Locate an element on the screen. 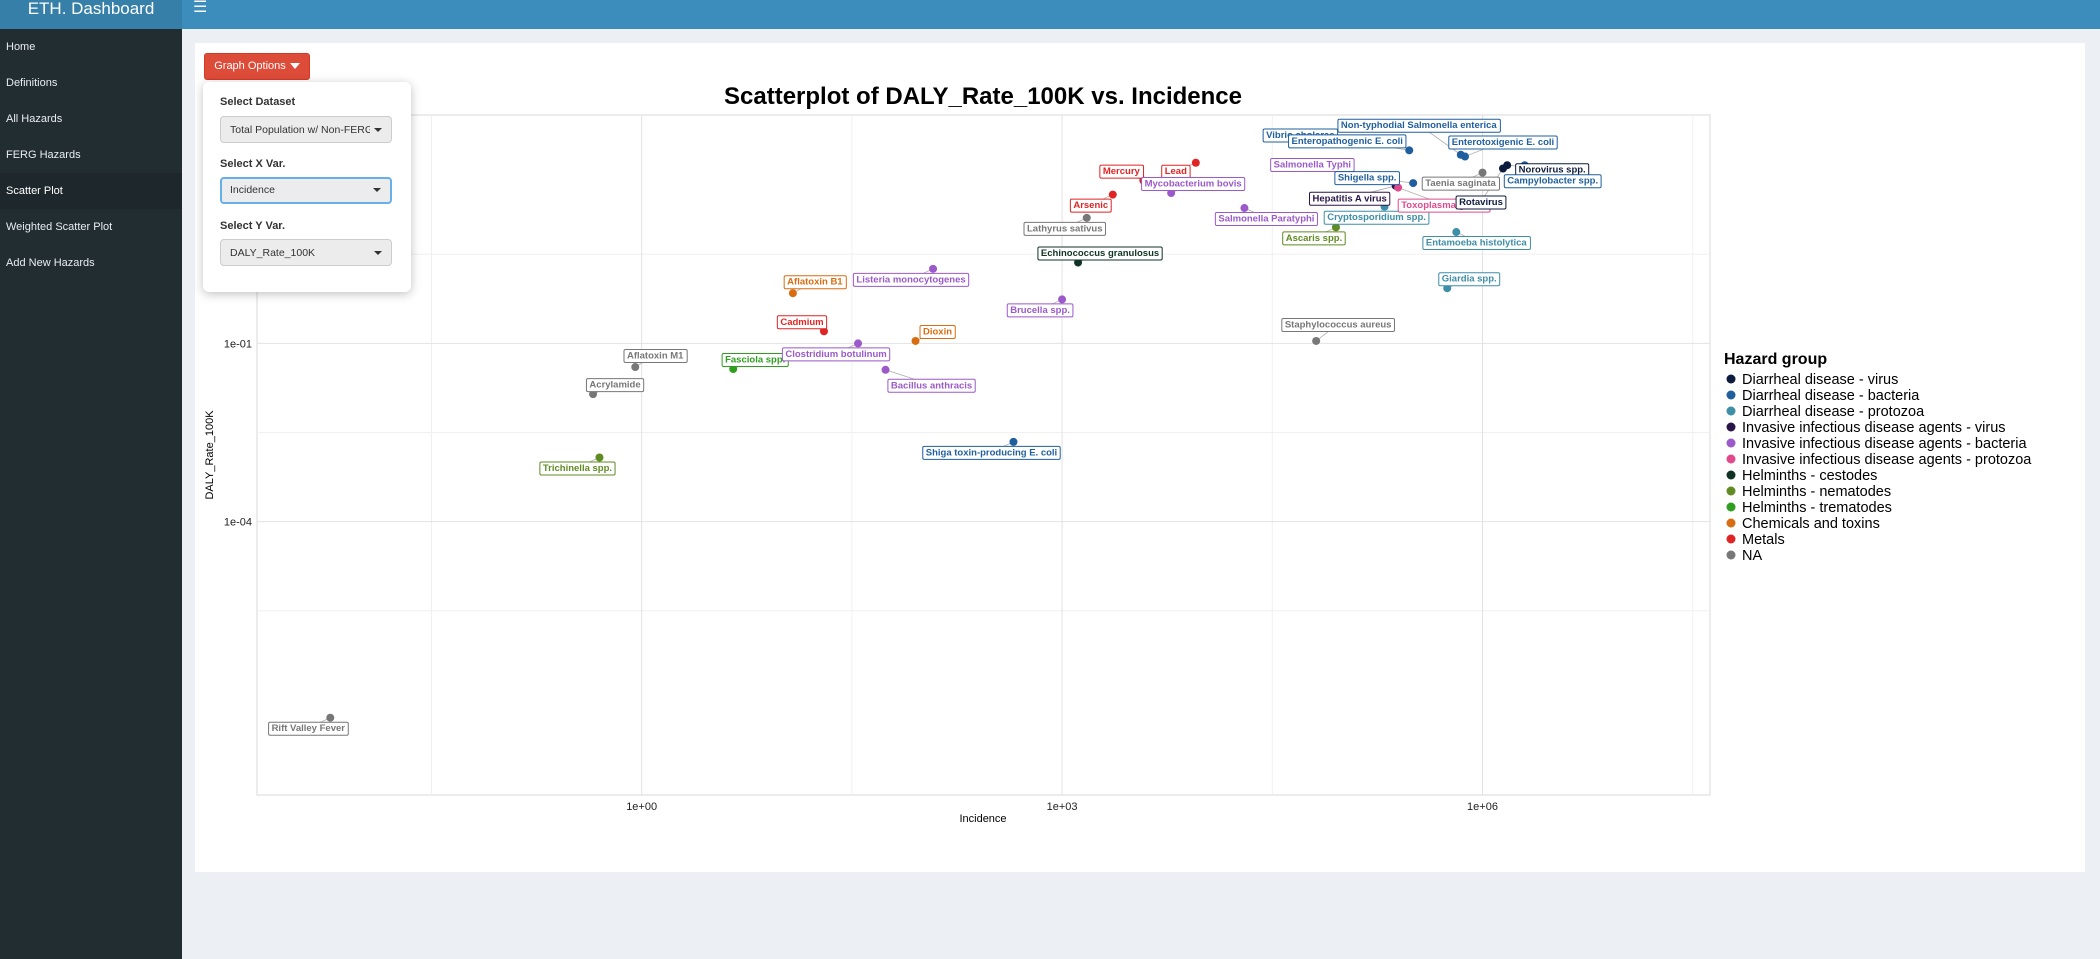  y-var-select-label: Select Y Var. is located at coordinates (253, 226).